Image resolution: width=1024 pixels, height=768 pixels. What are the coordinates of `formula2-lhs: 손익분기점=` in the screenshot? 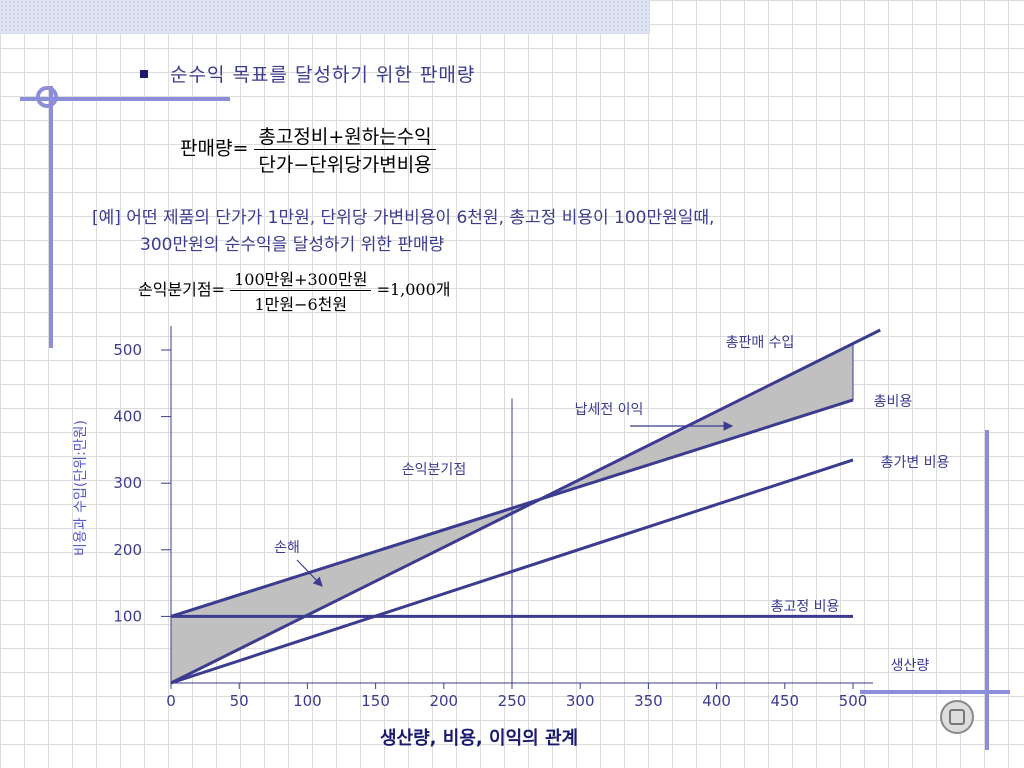 It's located at (182, 289).